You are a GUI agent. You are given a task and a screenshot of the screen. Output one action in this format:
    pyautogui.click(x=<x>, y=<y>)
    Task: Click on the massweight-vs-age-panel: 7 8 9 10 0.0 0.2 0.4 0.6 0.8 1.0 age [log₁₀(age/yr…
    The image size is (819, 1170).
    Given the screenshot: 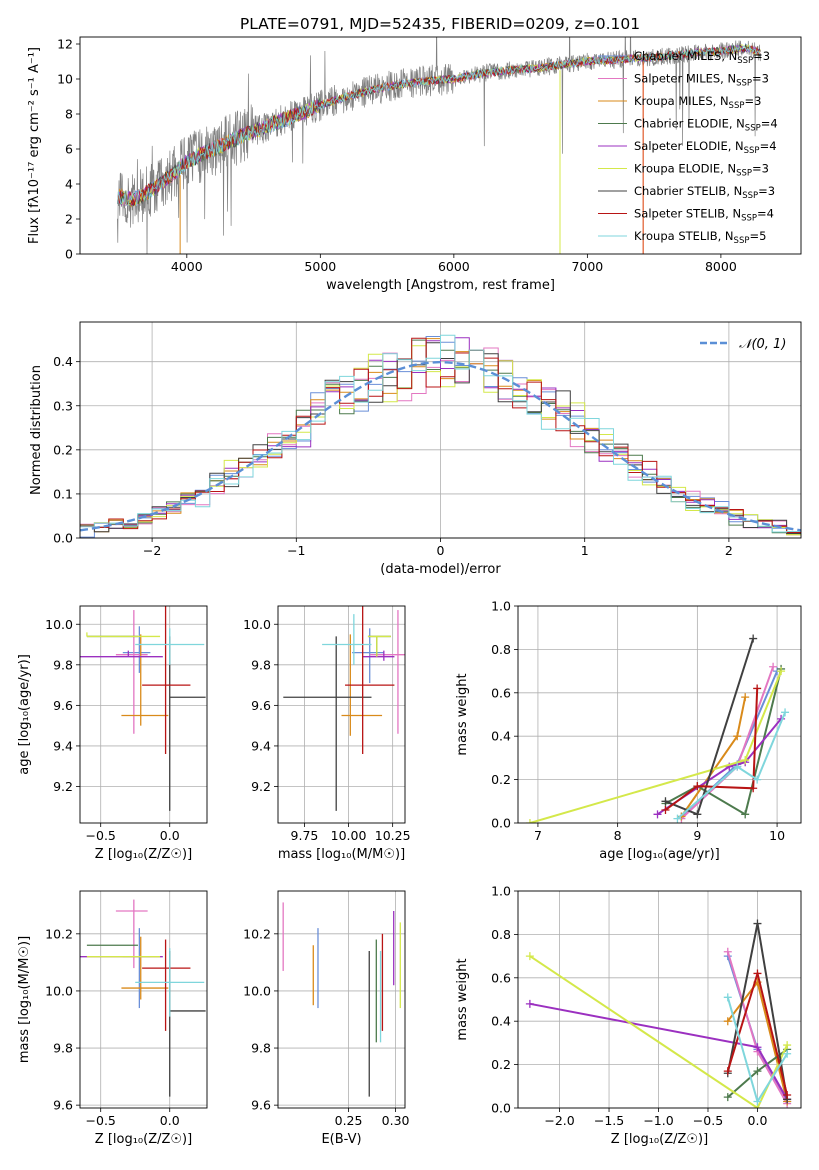 What is the action you would take?
    pyautogui.click(x=628, y=730)
    